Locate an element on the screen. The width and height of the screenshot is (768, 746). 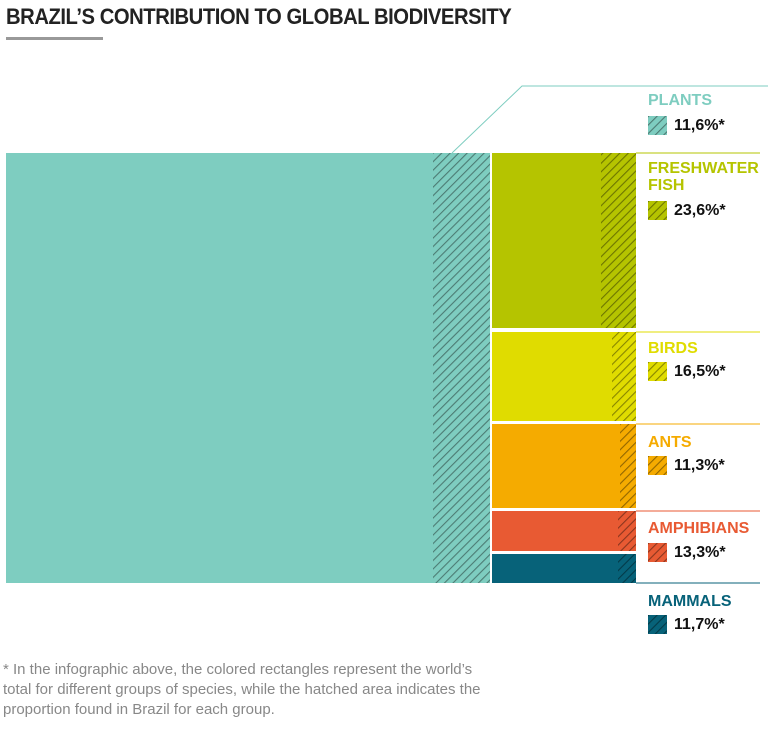
legend-swatch-freshwater-fish is located at coordinates (657, 210).